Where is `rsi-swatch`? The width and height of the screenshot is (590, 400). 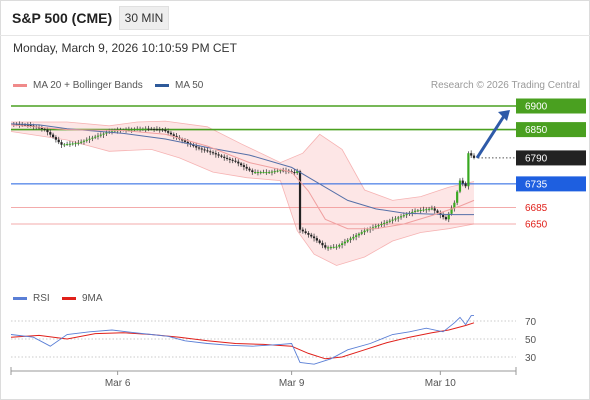 rsi-swatch is located at coordinates (20, 298).